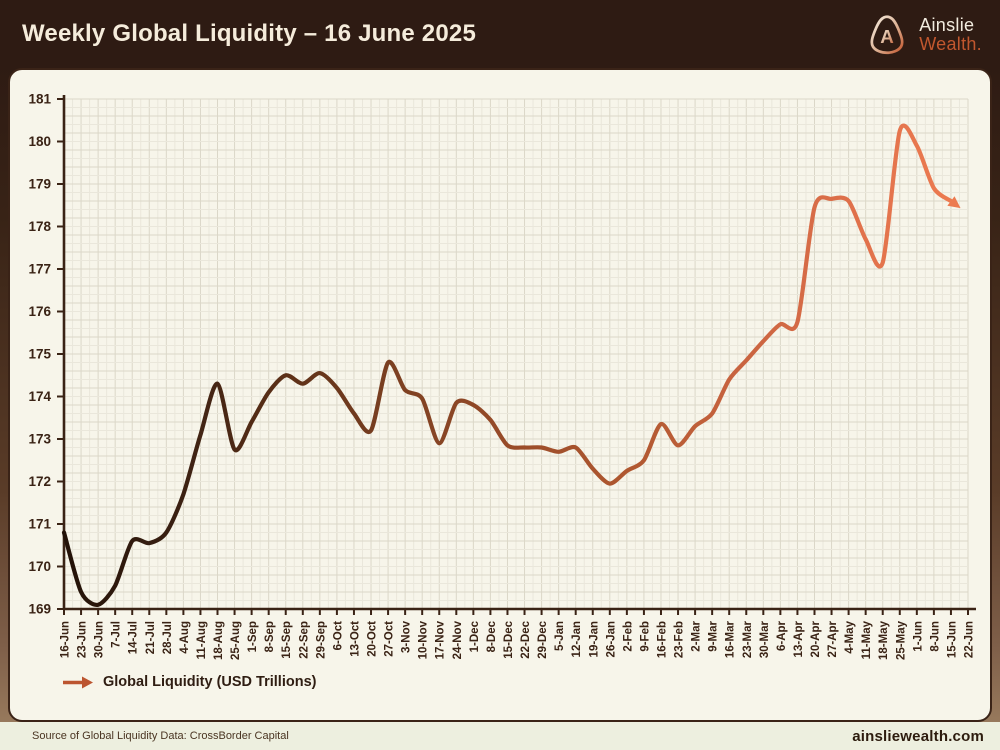  What do you see at coordinates (424, 639) in the screenshot?
I see `x-tick-label: 10-Nov` at bounding box center [424, 639].